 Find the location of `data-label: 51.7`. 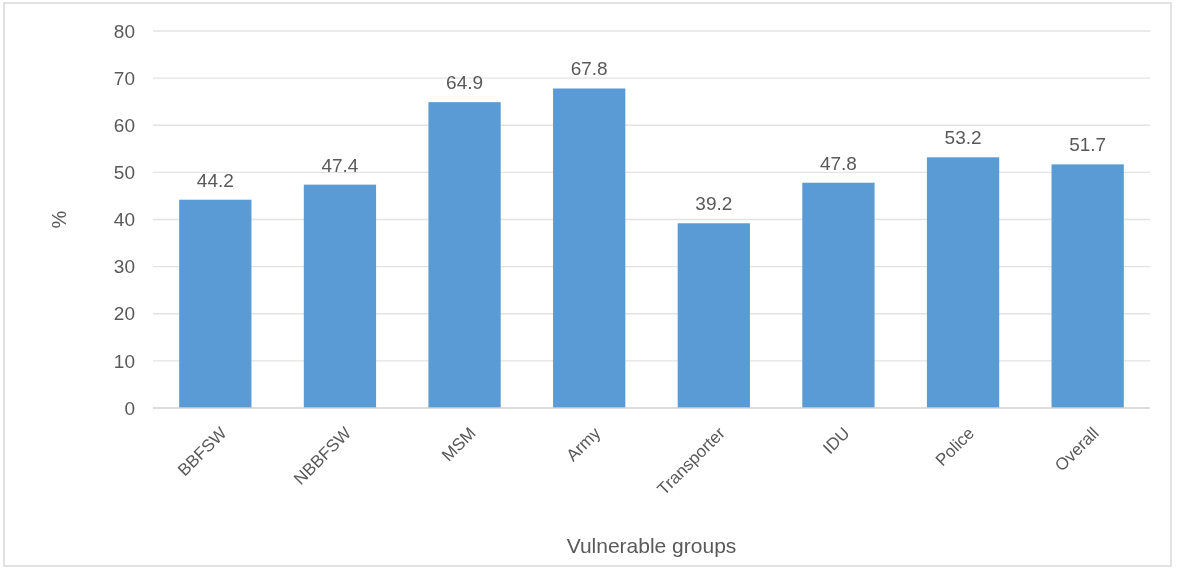

data-label: 51.7 is located at coordinates (1088, 145).